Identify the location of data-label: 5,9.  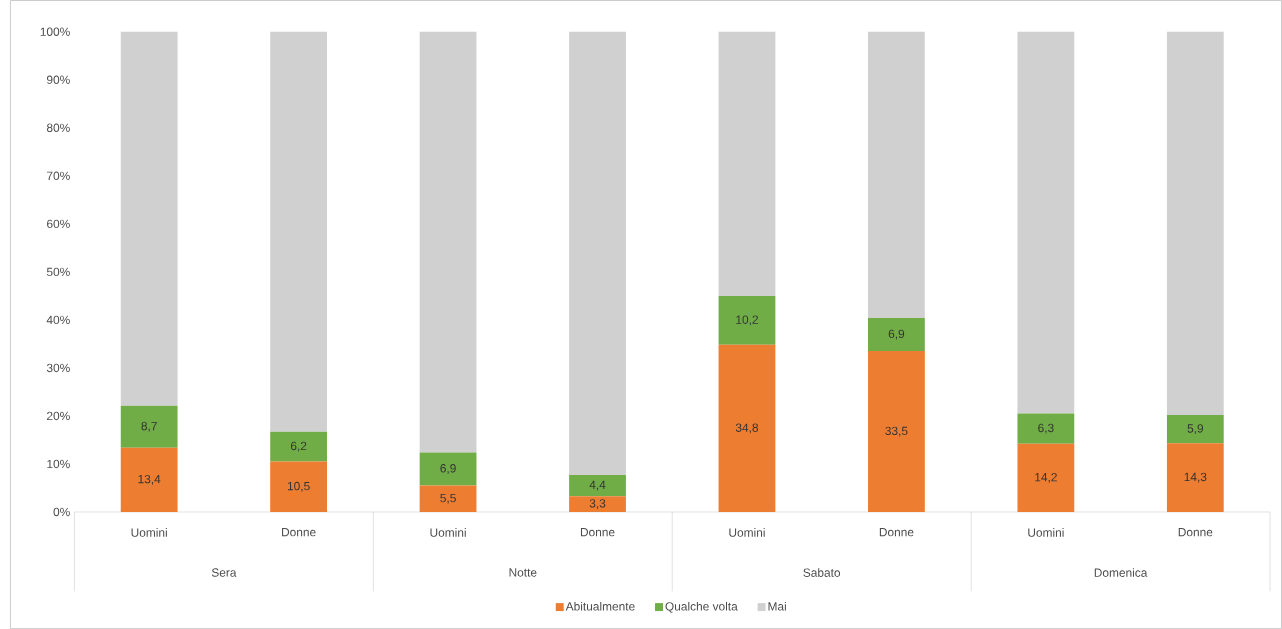
(1195, 429).